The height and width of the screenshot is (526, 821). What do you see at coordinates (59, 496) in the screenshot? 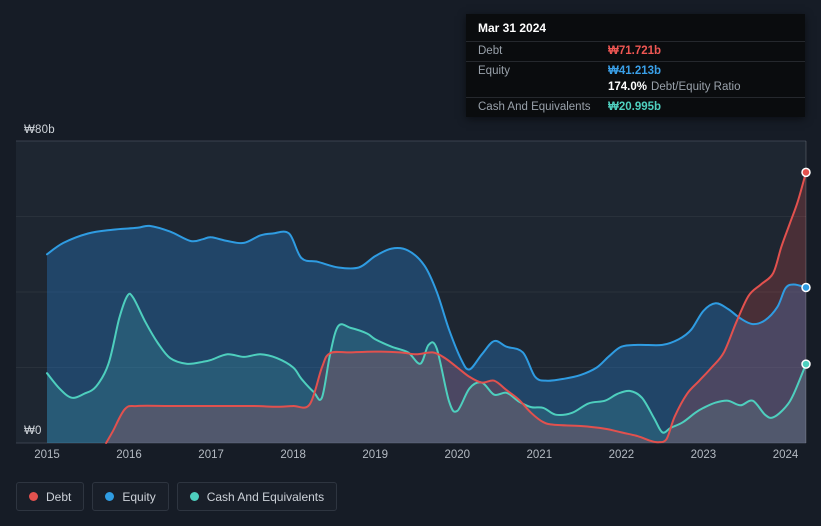
I see `legend-item-label: Debt` at bounding box center [59, 496].